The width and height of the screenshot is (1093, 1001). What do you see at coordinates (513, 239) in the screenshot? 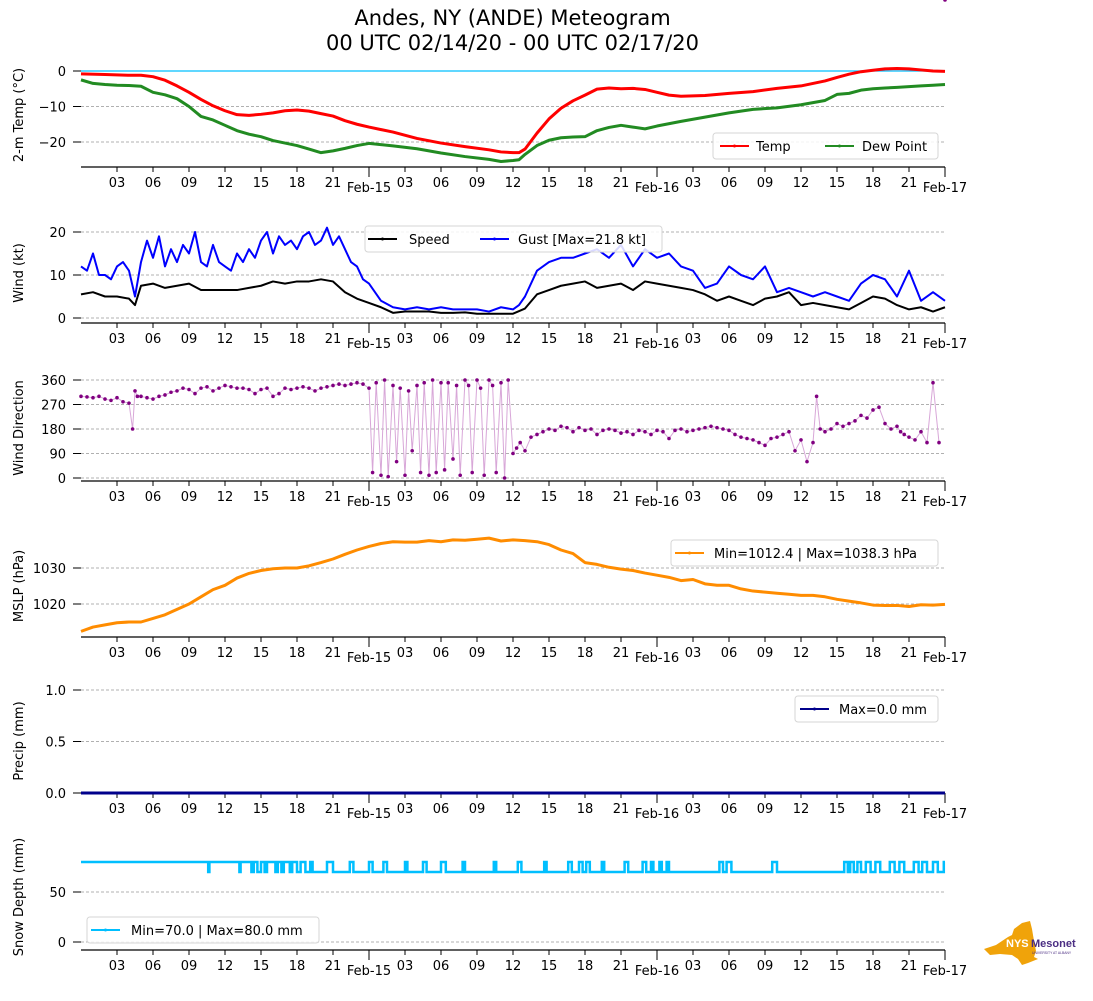
I see `legend-box` at bounding box center [513, 239].